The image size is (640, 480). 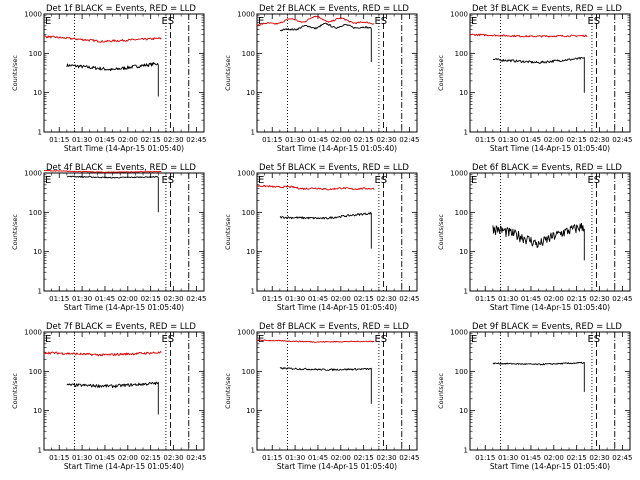 What do you see at coordinates (334, 9) in the screenshot?
I see `panel-title: Det 2f BLACK = Events, RED = LLD` at bounding box center [334, 9].